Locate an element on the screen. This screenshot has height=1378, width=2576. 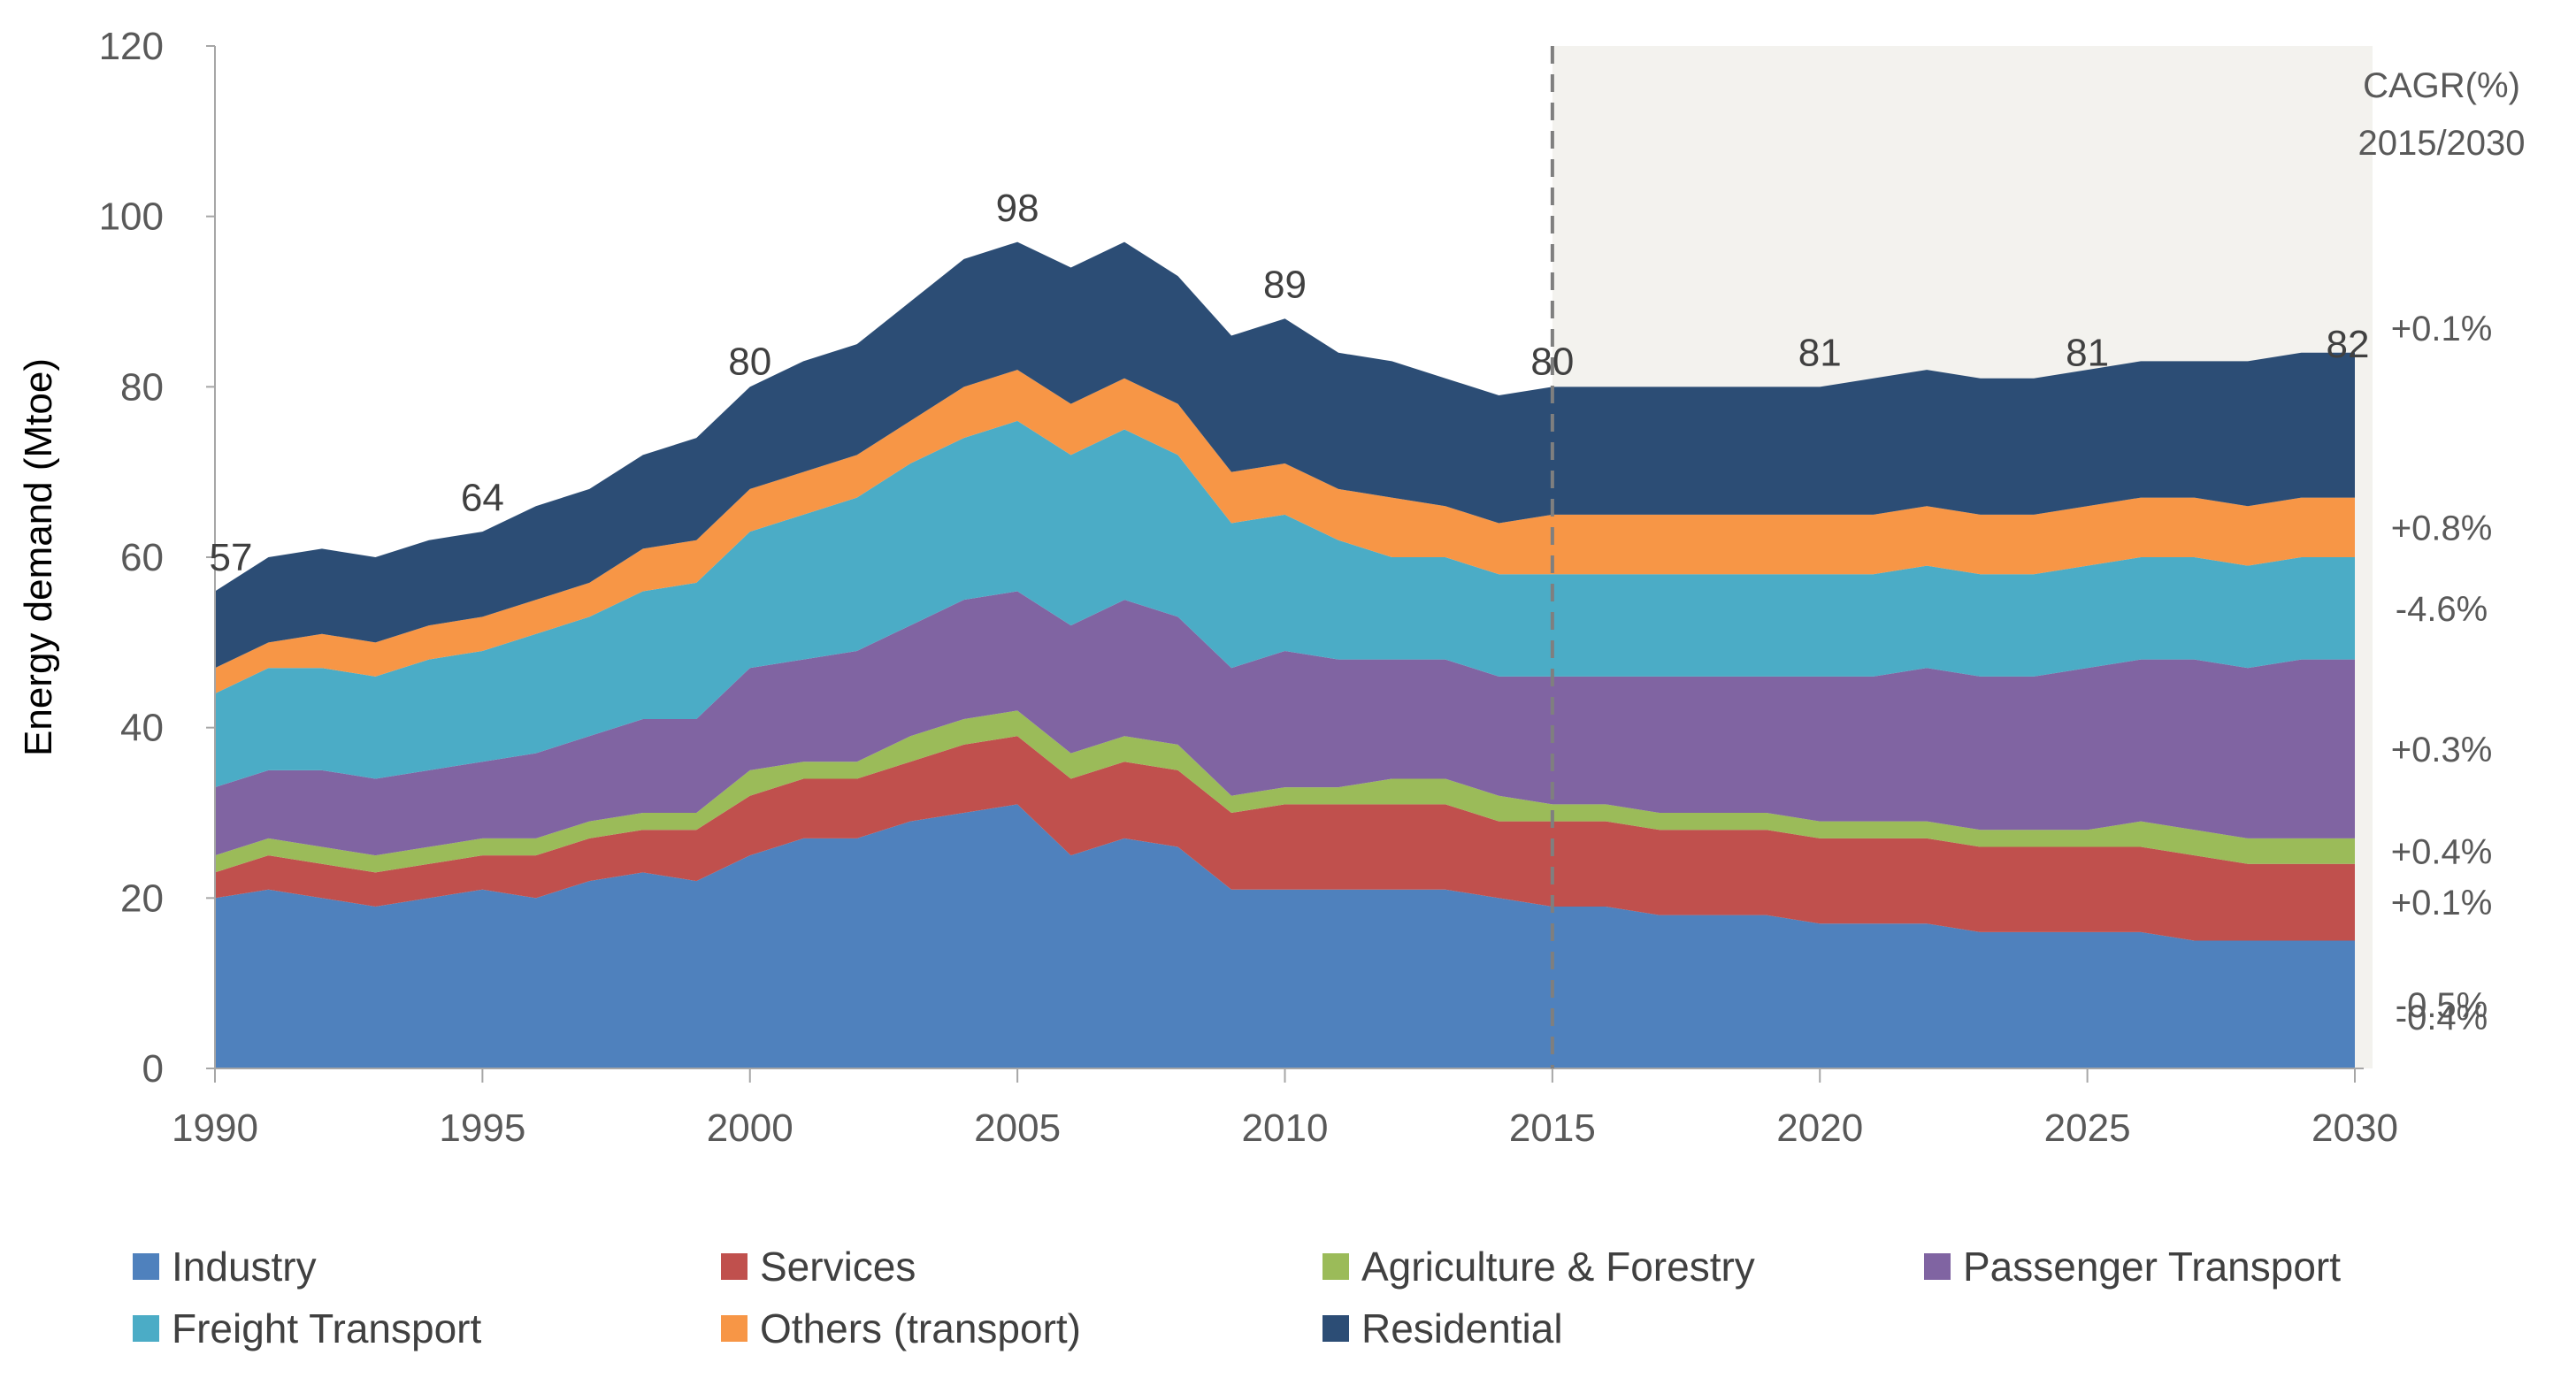
legend-label: Industry is located at coordinates (244, 1267).